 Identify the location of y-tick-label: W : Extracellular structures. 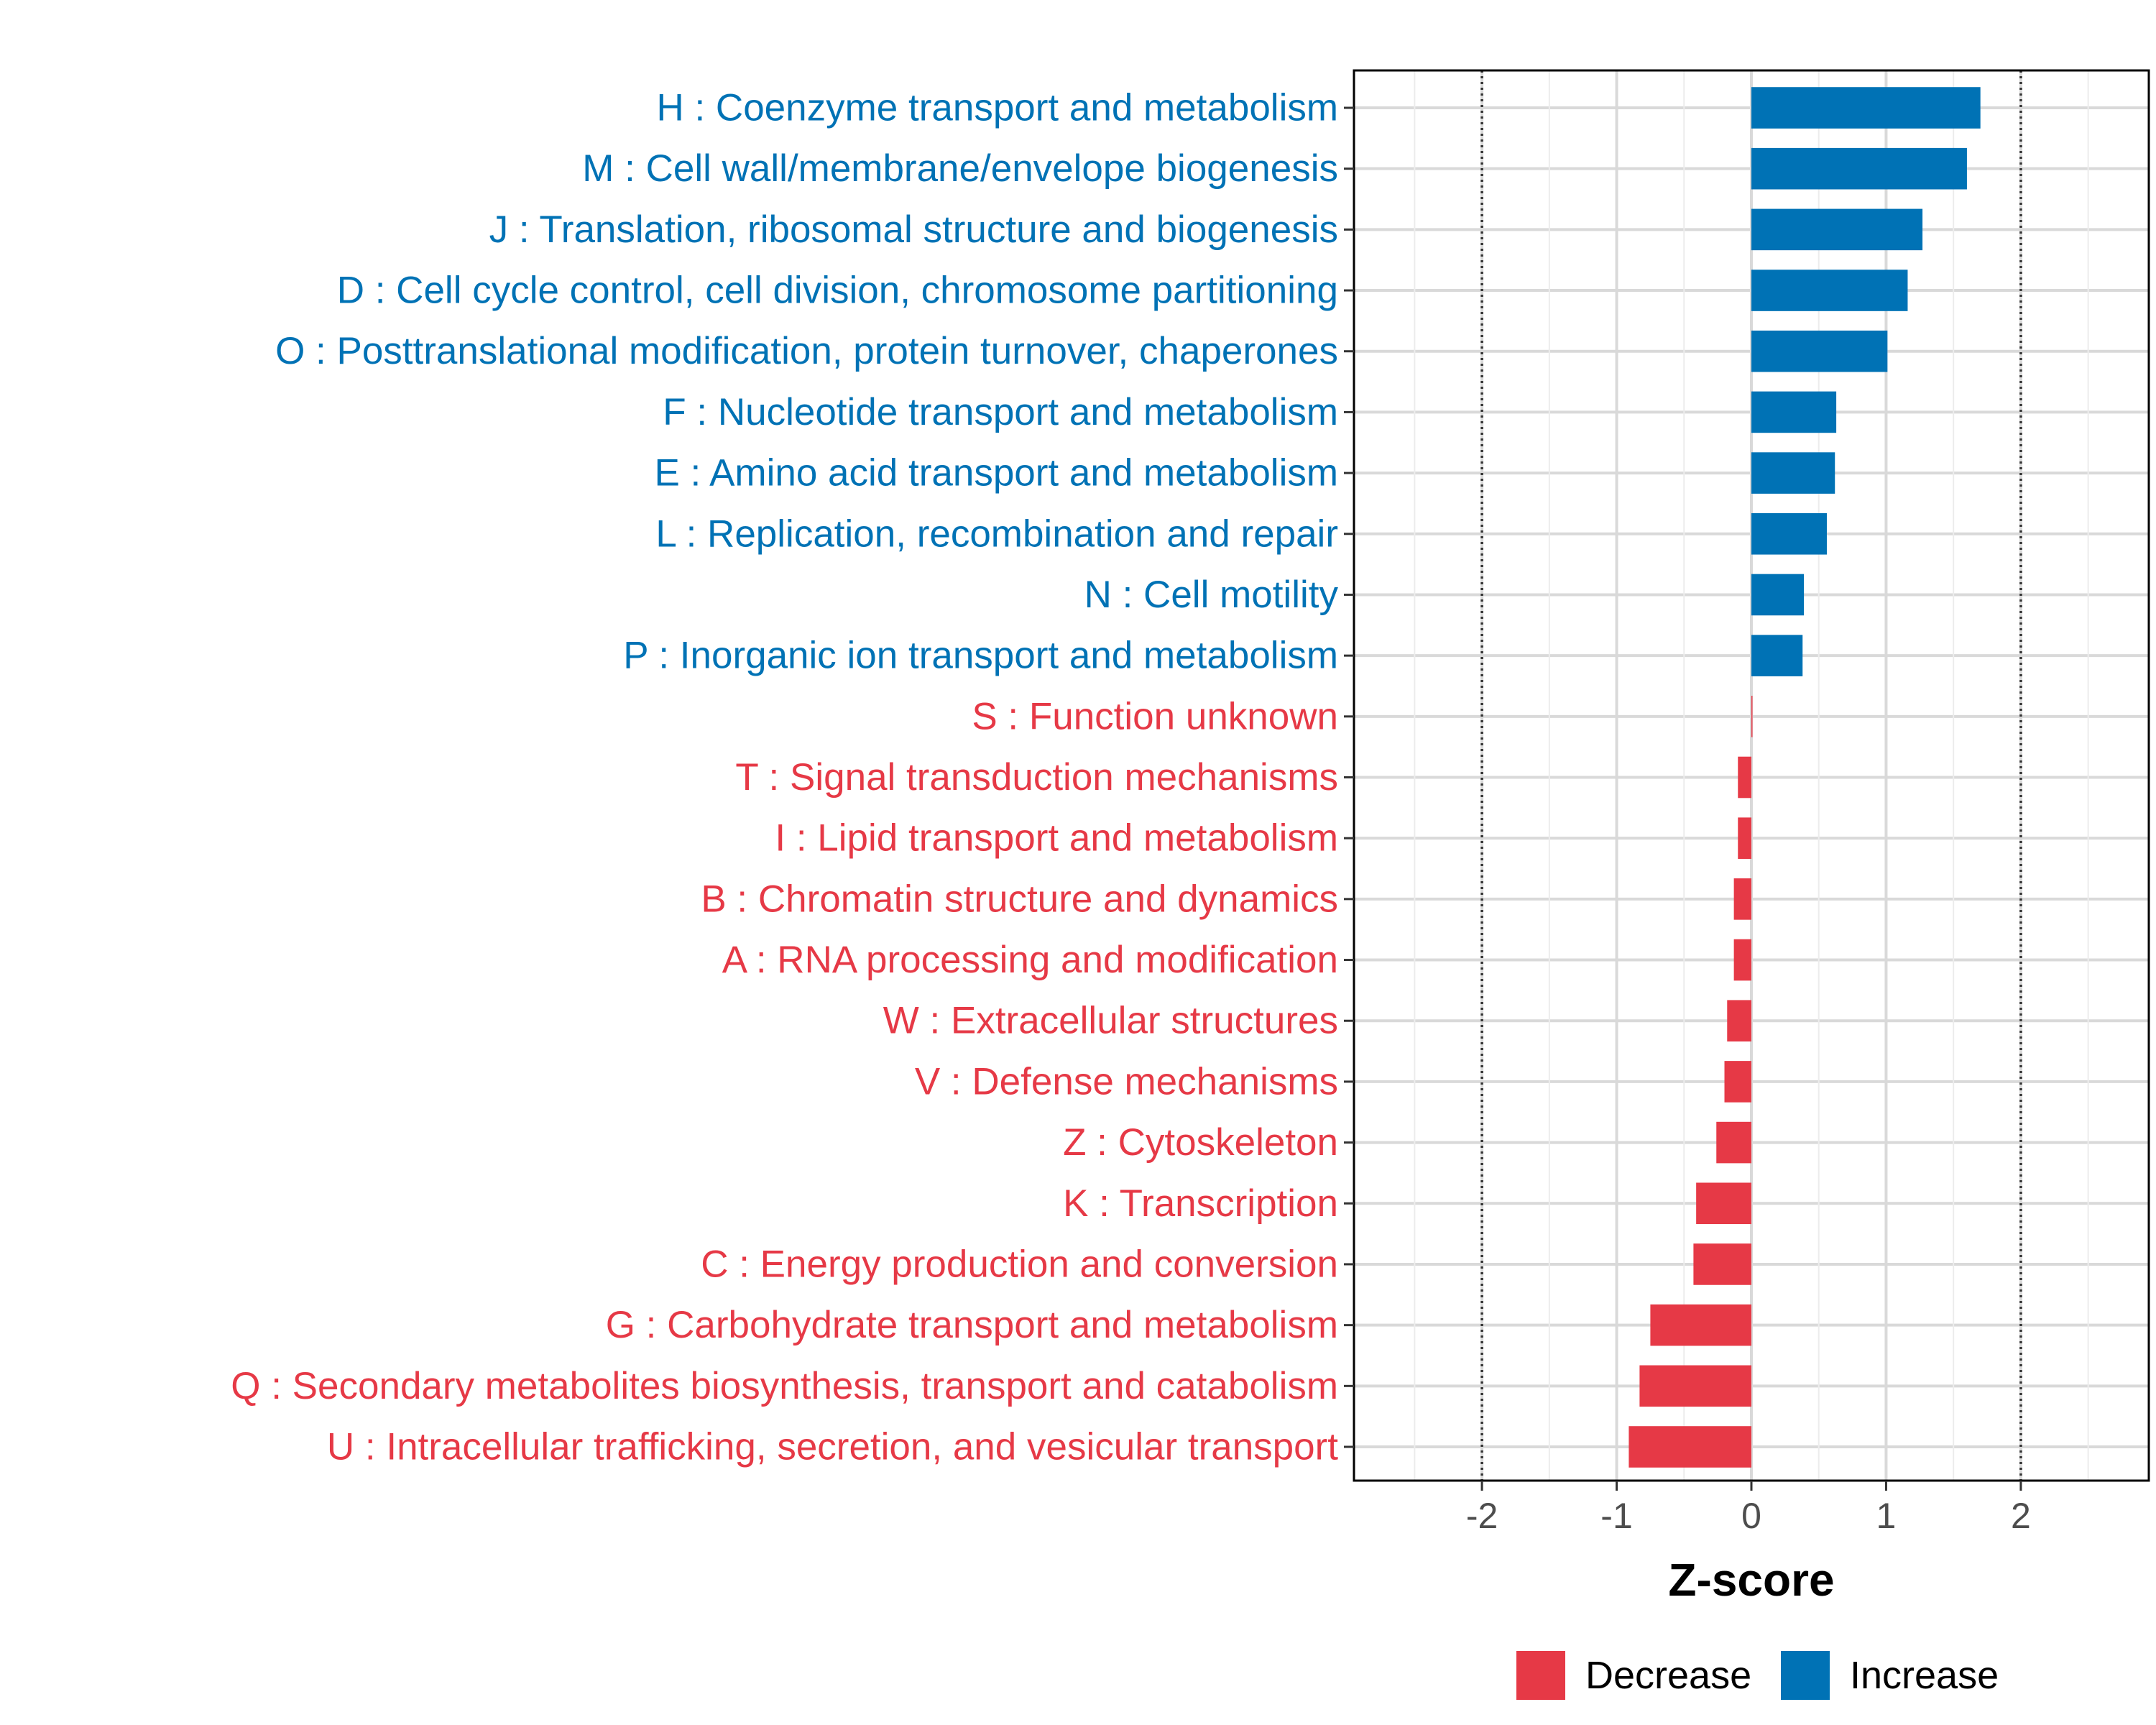
(1110, 1021).